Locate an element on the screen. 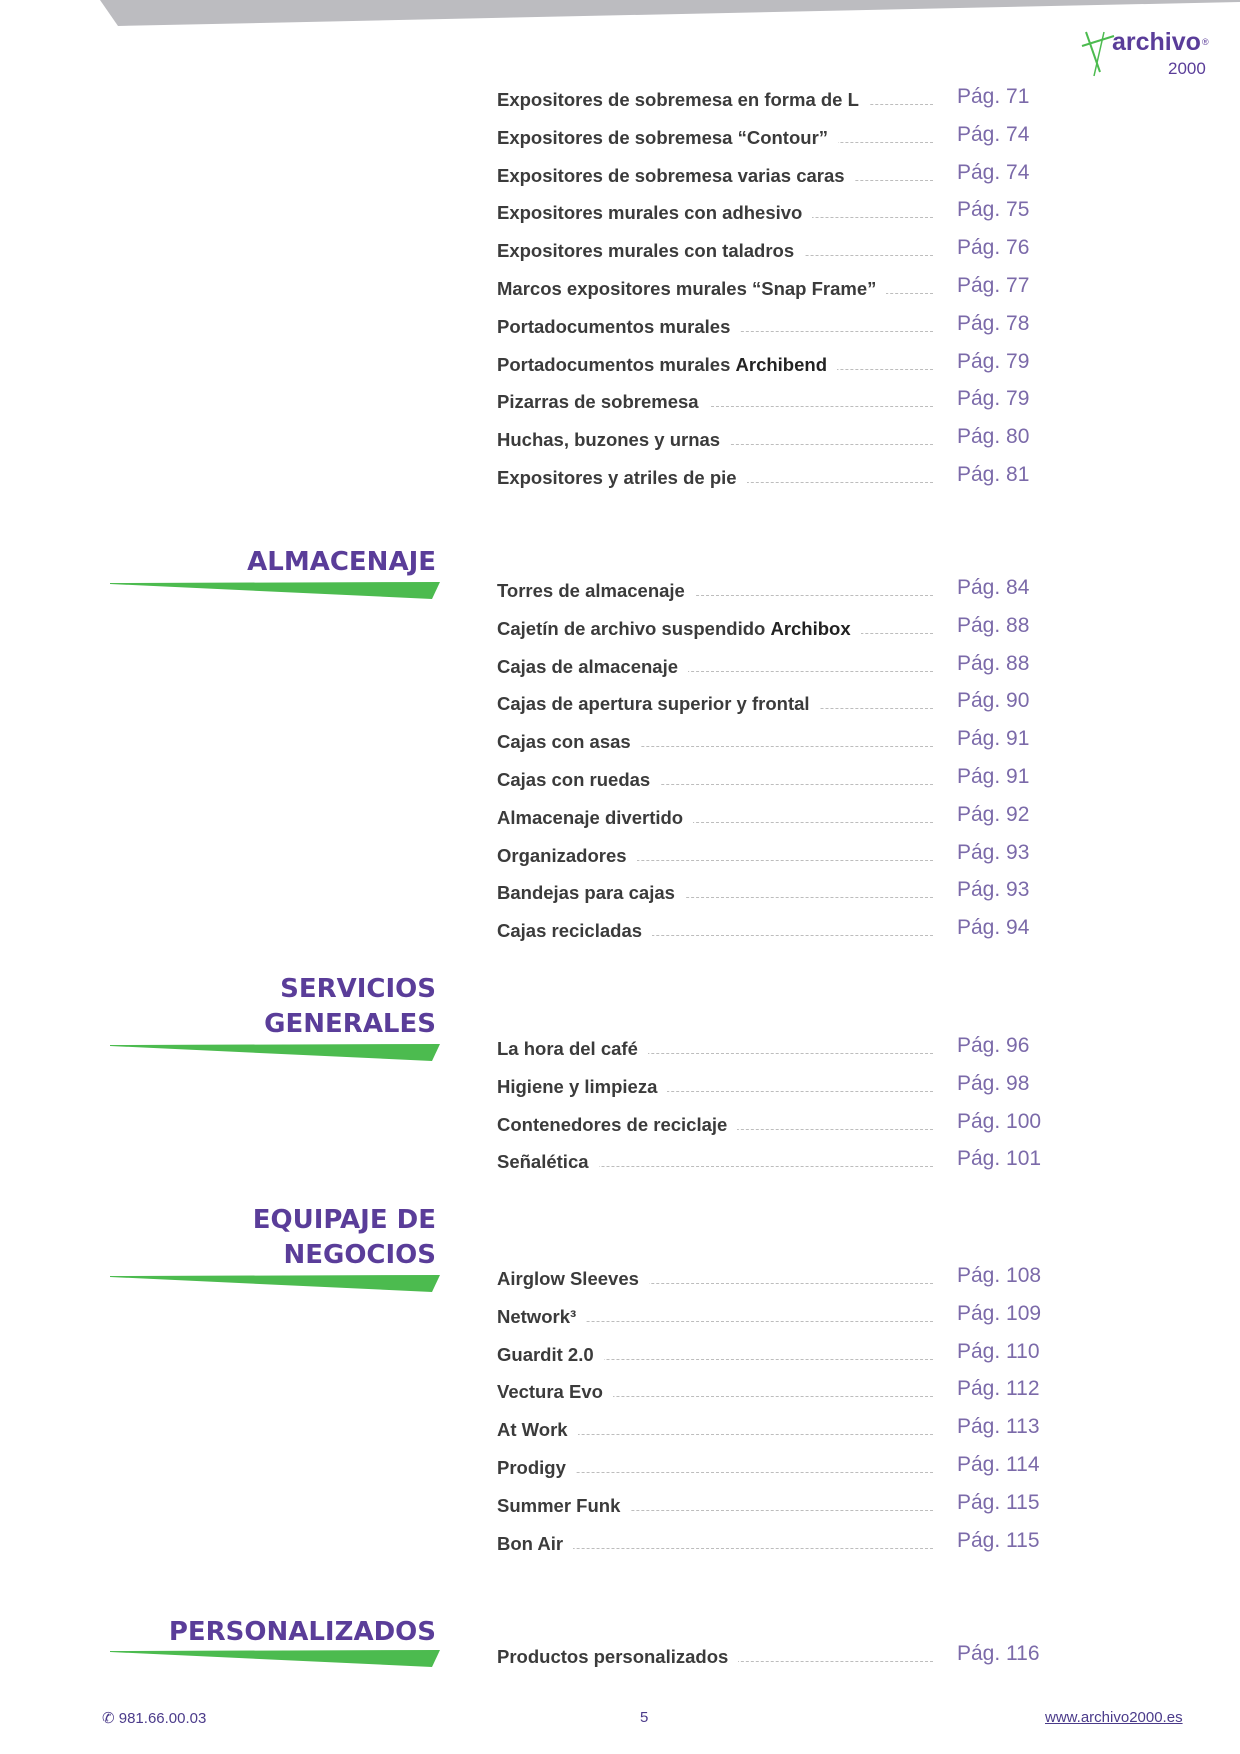  archivo2000-logo: archivo® 2000 is located at coordinates (1155, 56).